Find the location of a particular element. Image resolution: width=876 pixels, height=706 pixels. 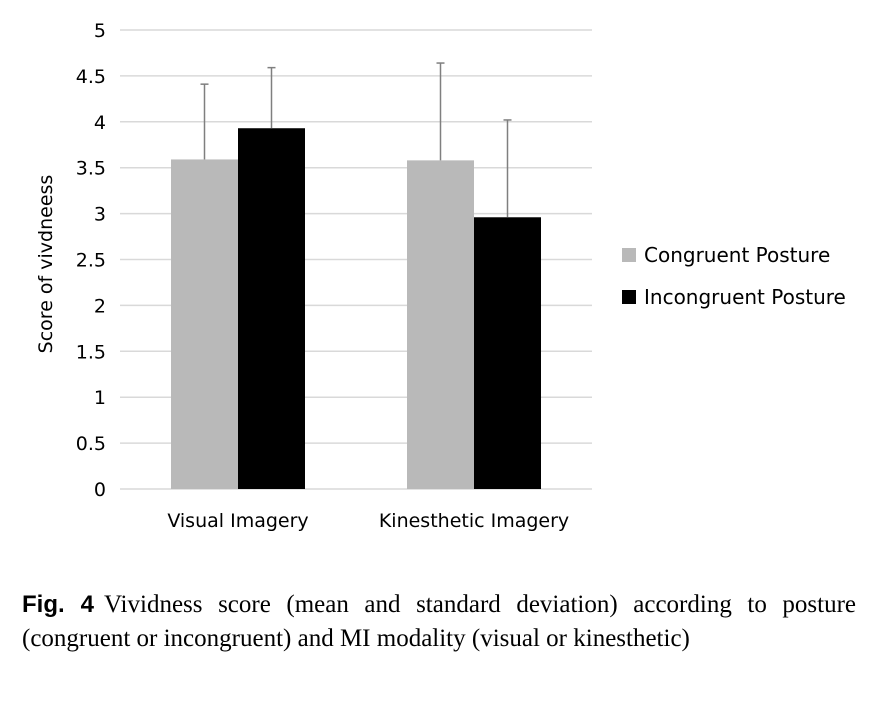

bar-congruent-posture-kinesthetic-imagery is located at coordinates (440, 324).